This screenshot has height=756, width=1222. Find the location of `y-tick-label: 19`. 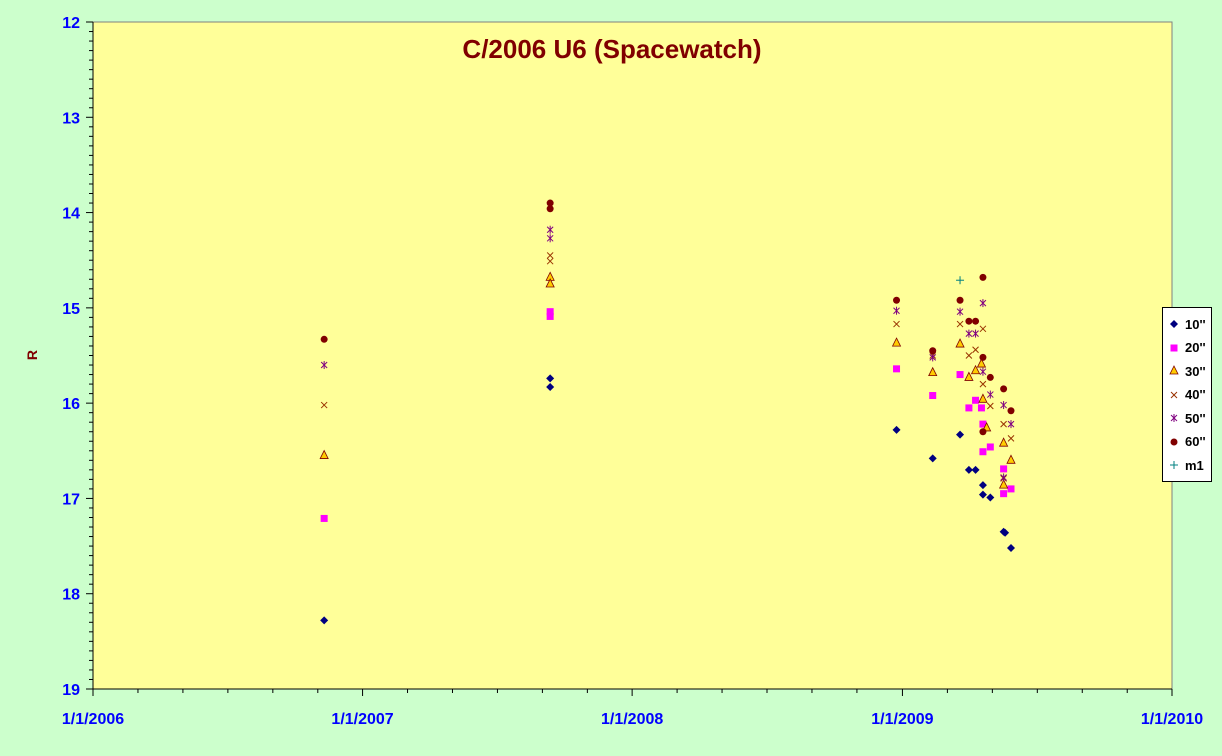

y-tick-label: 19 is located at coordinates (71, 690).